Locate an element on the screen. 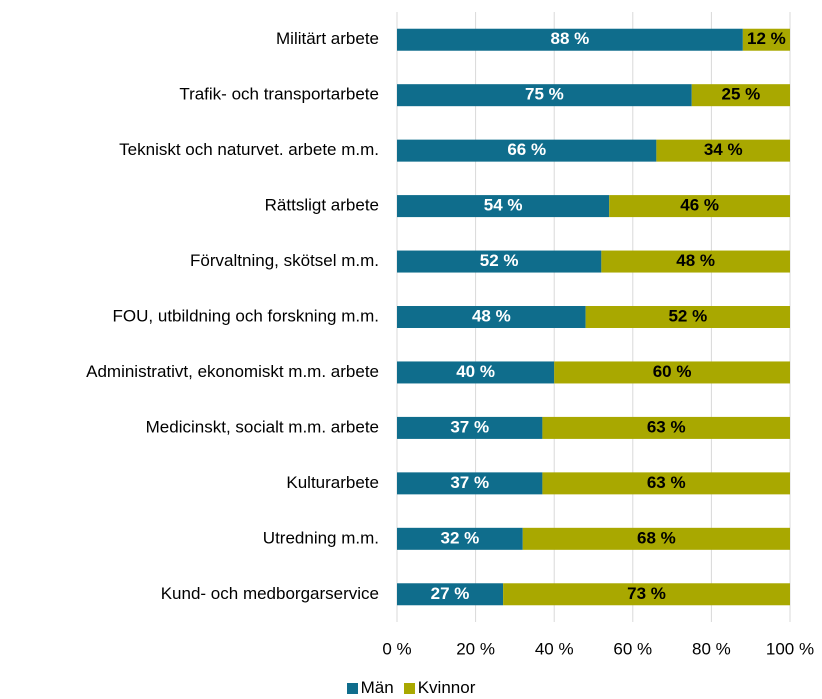  data-label: 88 % is located at coordinates (570, 38).